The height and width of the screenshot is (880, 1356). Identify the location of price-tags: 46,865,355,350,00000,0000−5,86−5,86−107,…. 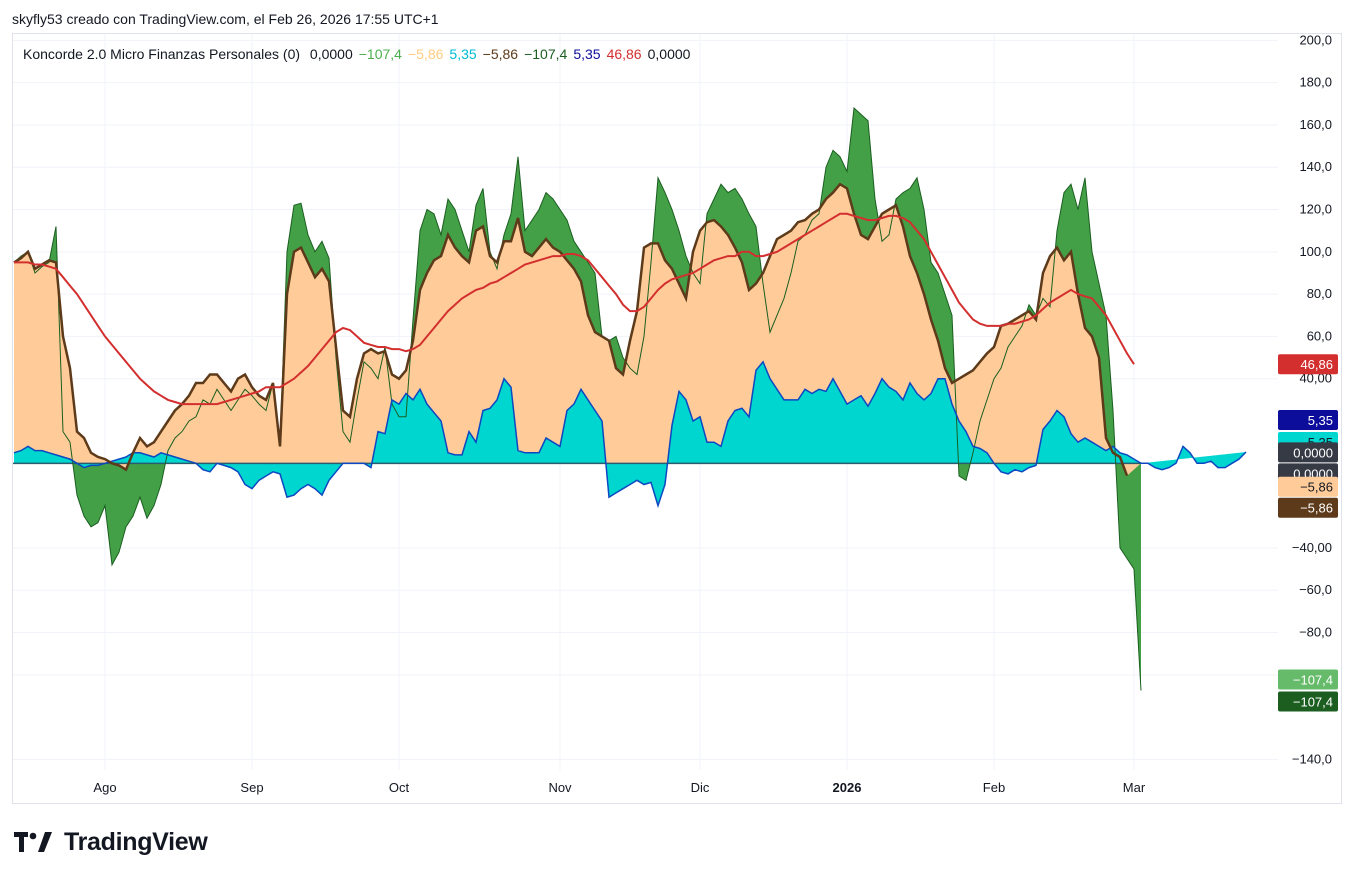
(1308, 533).